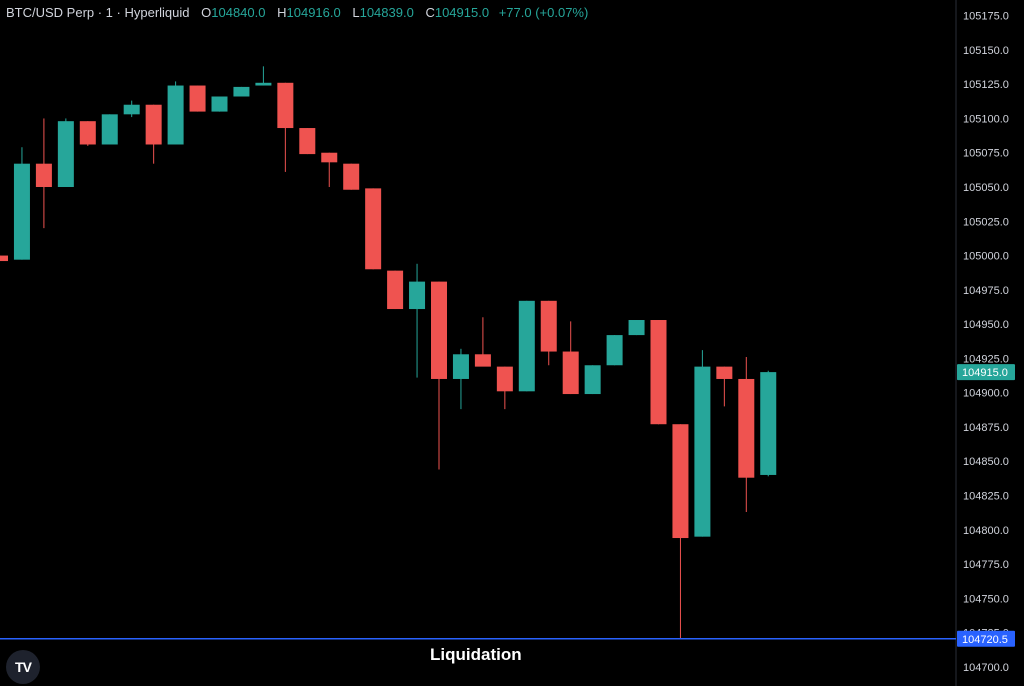 This screenshot has width=1024, height=686. What do you see at coordinates (986, 291) in the screenshot?
I see `price-tick-label: 104975.0` at bounding box center [986, 291].